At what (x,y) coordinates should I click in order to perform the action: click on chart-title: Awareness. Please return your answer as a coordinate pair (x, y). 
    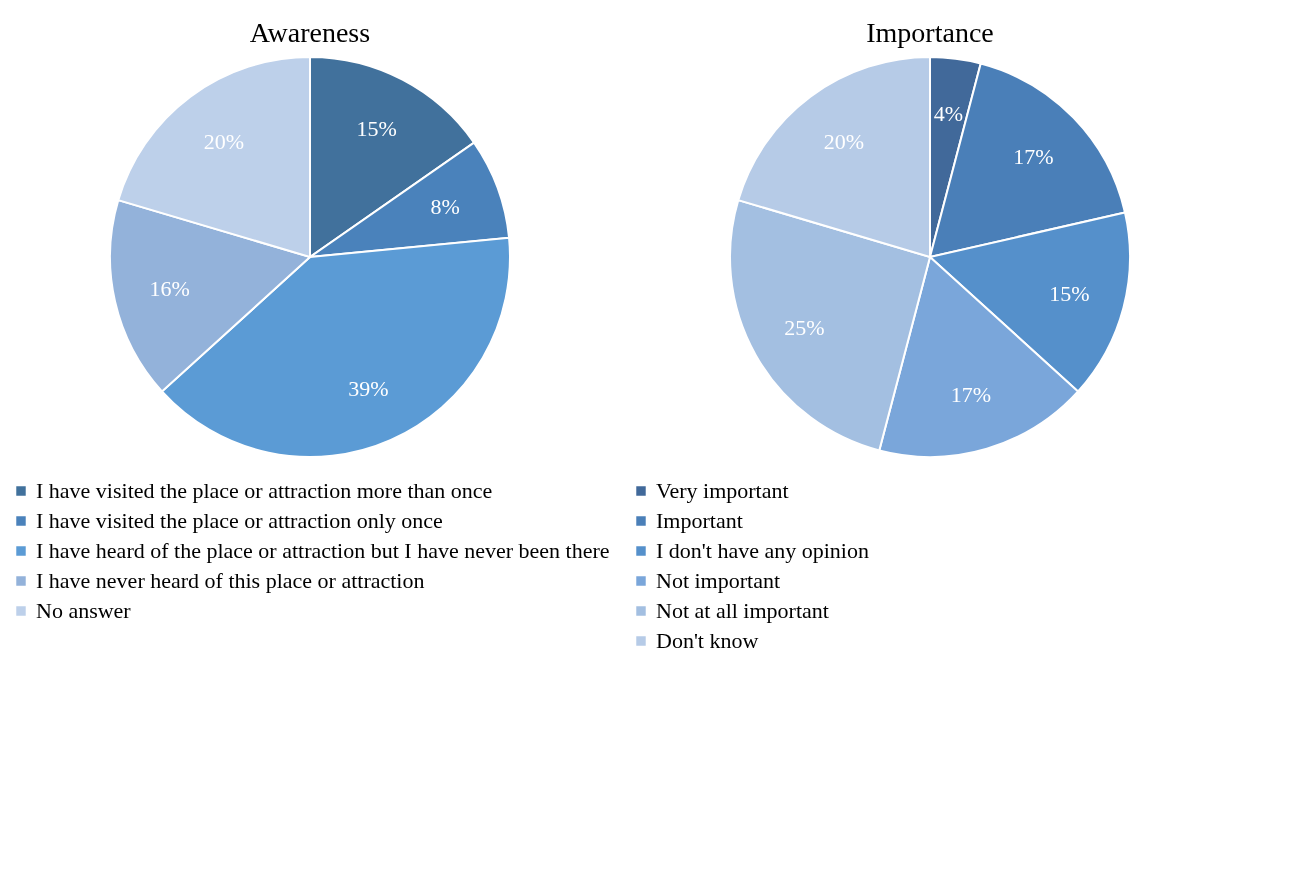
    Looking at the image, I should click on (310, 32).